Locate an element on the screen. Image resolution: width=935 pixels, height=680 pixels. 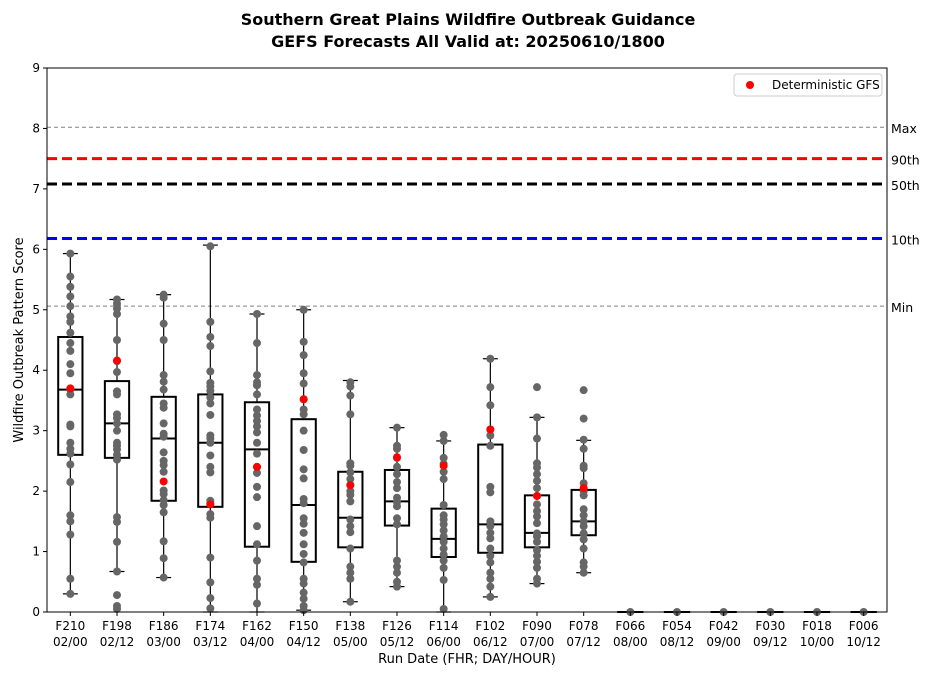
x-tick-label-date: 10/00 is located at coordinates (817, 642).